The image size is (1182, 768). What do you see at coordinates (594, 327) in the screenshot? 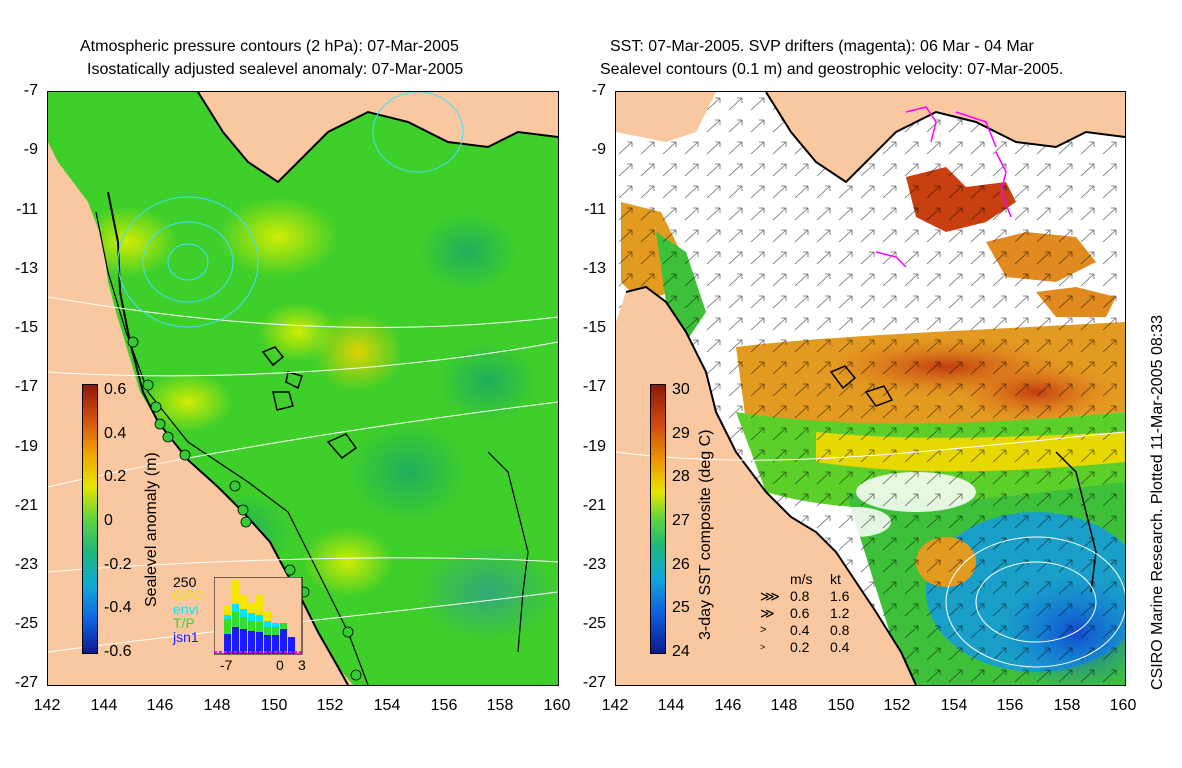
I see `right-ytick: -15` at bounding box center [594, 327].